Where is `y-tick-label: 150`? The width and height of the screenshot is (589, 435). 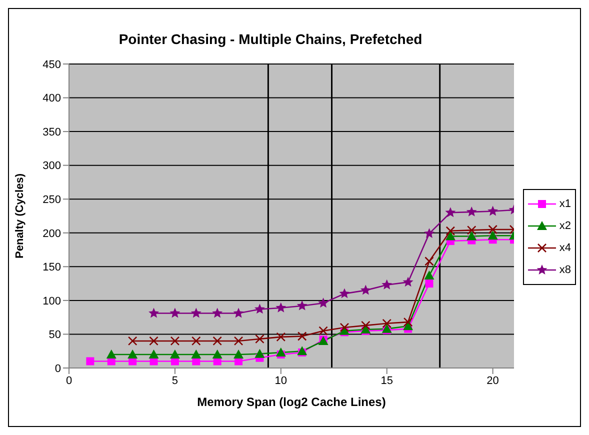 y-tick-label: 150 is located at coordinates (51, 268).